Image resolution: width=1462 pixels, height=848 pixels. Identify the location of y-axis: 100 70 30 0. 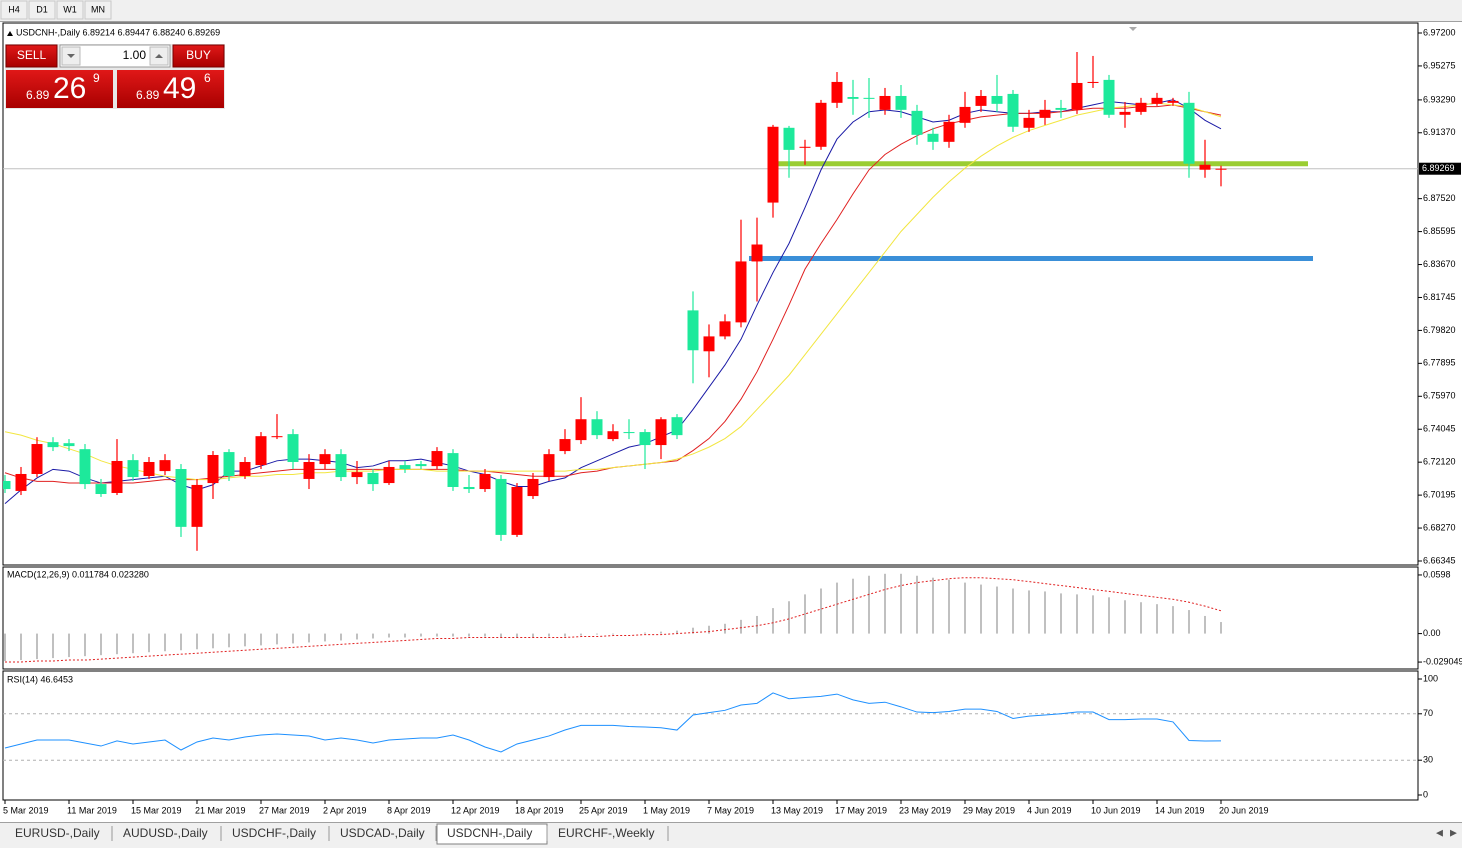
(1428, 736).